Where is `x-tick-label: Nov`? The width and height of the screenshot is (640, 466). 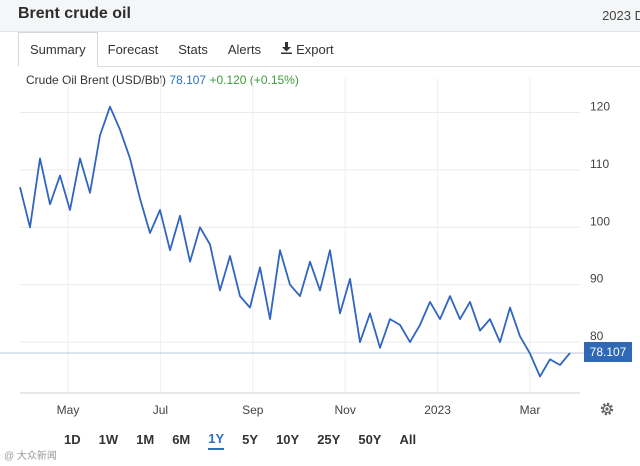
x-tick-label: Nov is located at coordinates (345, 410).